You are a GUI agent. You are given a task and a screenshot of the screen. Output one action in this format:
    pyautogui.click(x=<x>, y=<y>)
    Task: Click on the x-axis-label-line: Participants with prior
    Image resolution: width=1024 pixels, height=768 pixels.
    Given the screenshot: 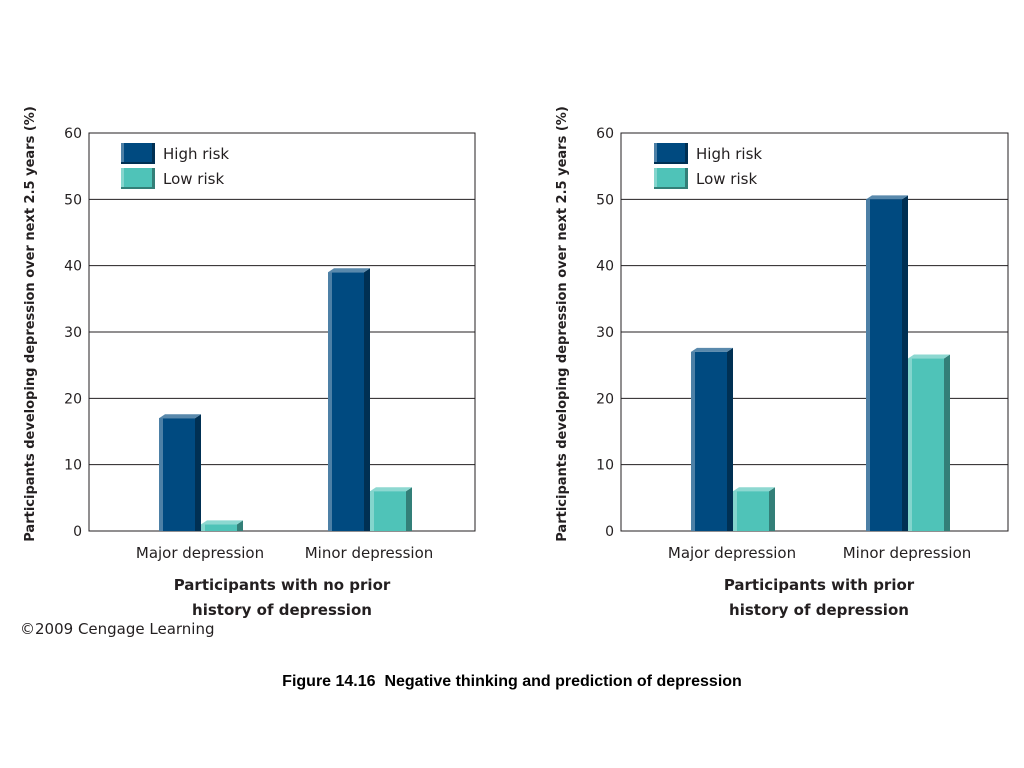 What is the action you would take?
    pyautogui.click(x=819, y=585)
    